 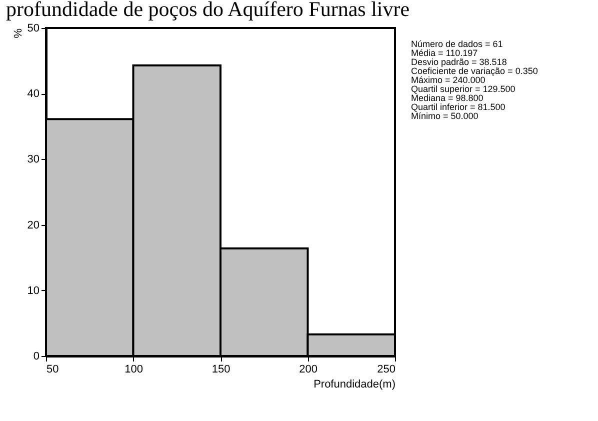 What do you see at coordinates (133, 370) in the screenshot?
I see `x-tick-label: 100` at bounding box center [133, 370].